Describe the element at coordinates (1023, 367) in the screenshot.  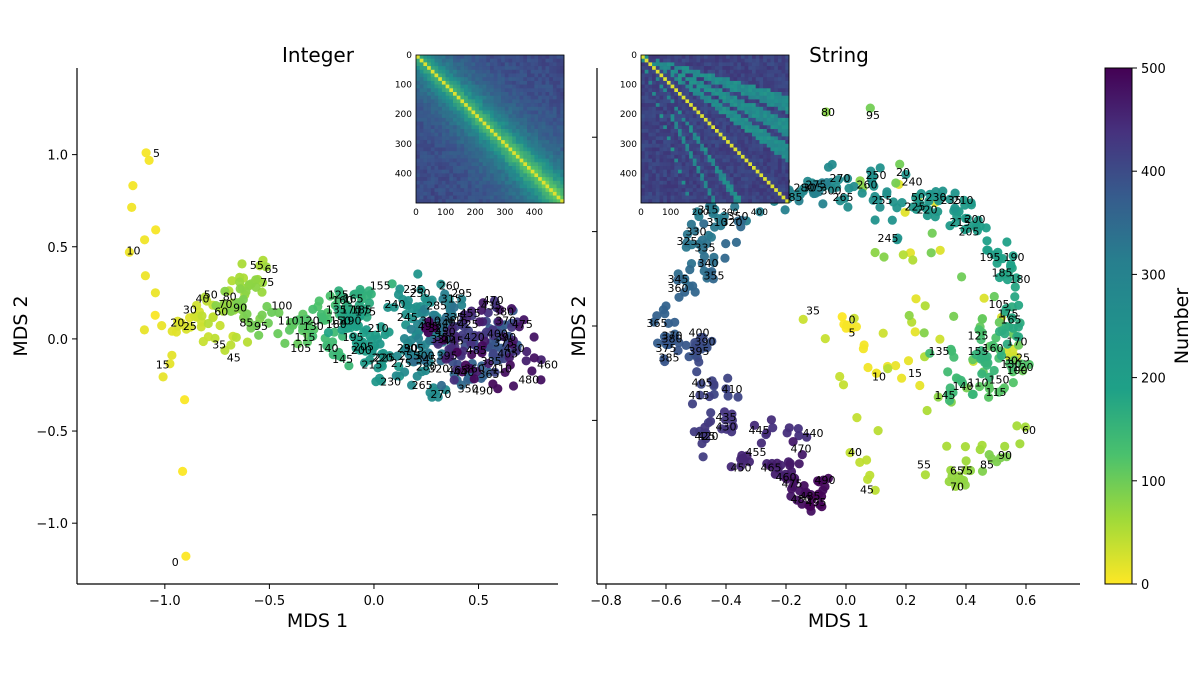
I see `point-label: 120` at that location.